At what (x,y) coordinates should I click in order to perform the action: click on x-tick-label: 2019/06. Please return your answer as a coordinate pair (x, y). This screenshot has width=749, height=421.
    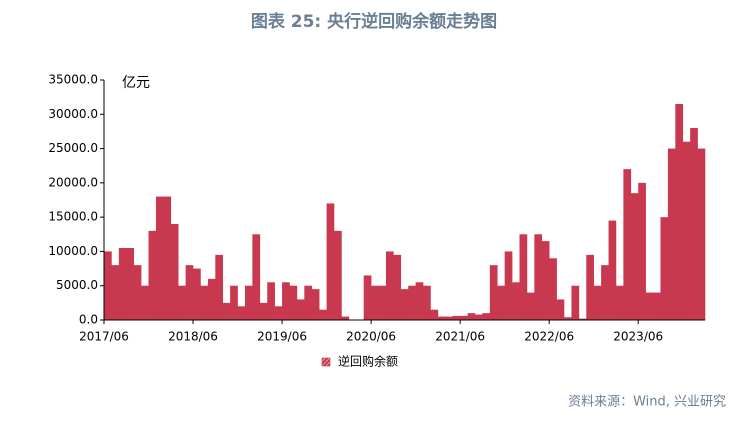
    Looking at the image, I should click on (282, 337).